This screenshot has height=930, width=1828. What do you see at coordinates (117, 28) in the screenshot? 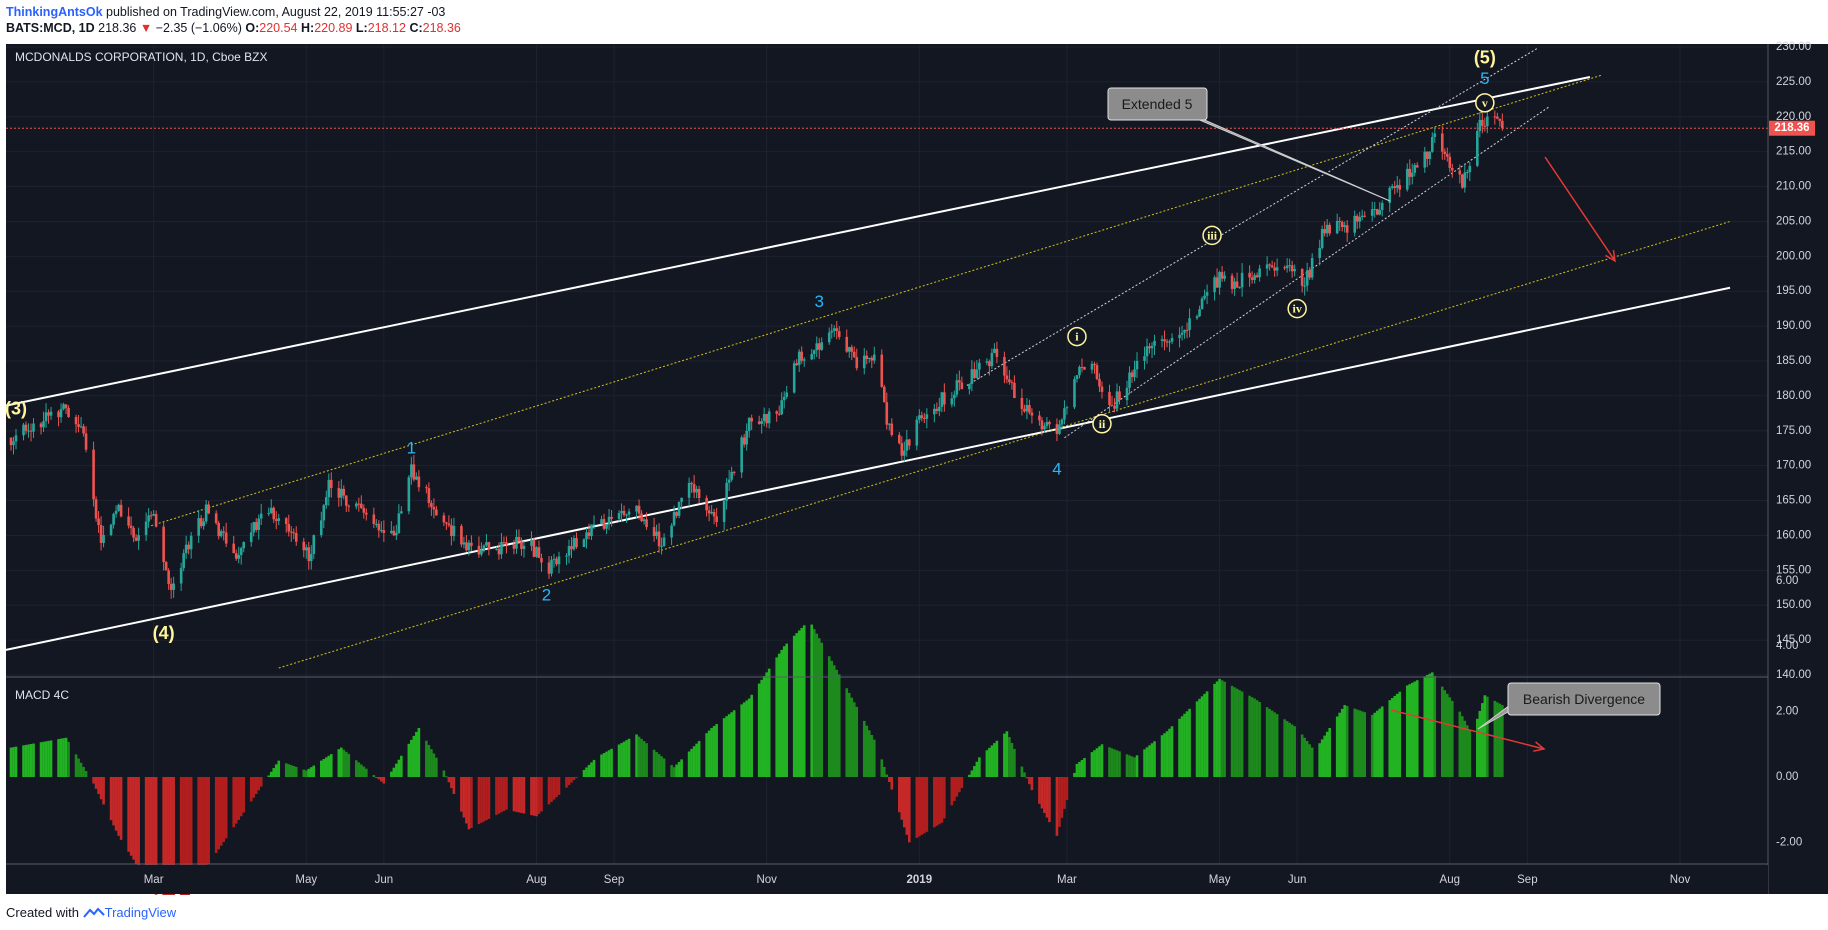
I see `last-price: 218.36` at bounding box center [117, 28].